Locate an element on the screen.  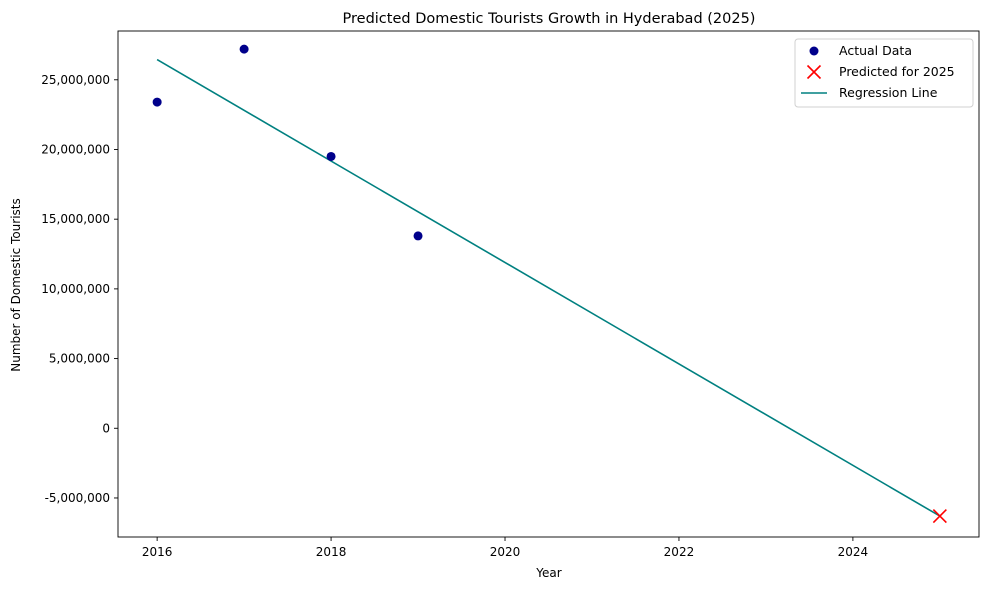
legend-label: Regression Line is located at coordinates (888, 92).